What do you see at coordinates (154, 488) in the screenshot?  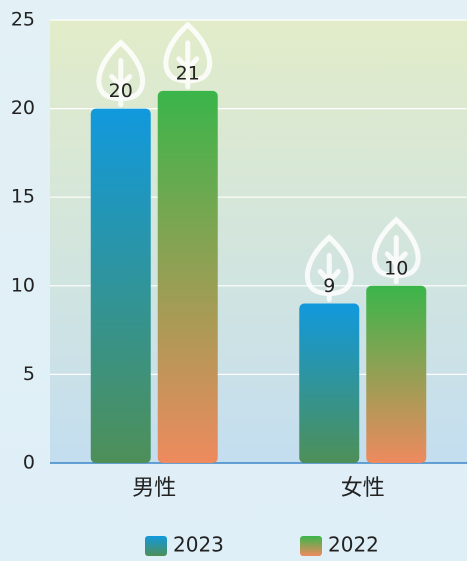 I see `x-tick-label: 男性` at bounding box center [154, 488].